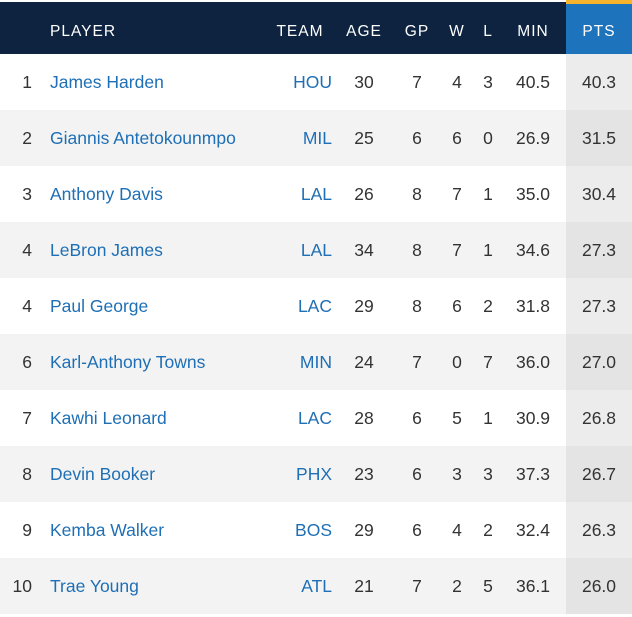  I want to click on minutes-cell: 37.3, so click(533, 473).